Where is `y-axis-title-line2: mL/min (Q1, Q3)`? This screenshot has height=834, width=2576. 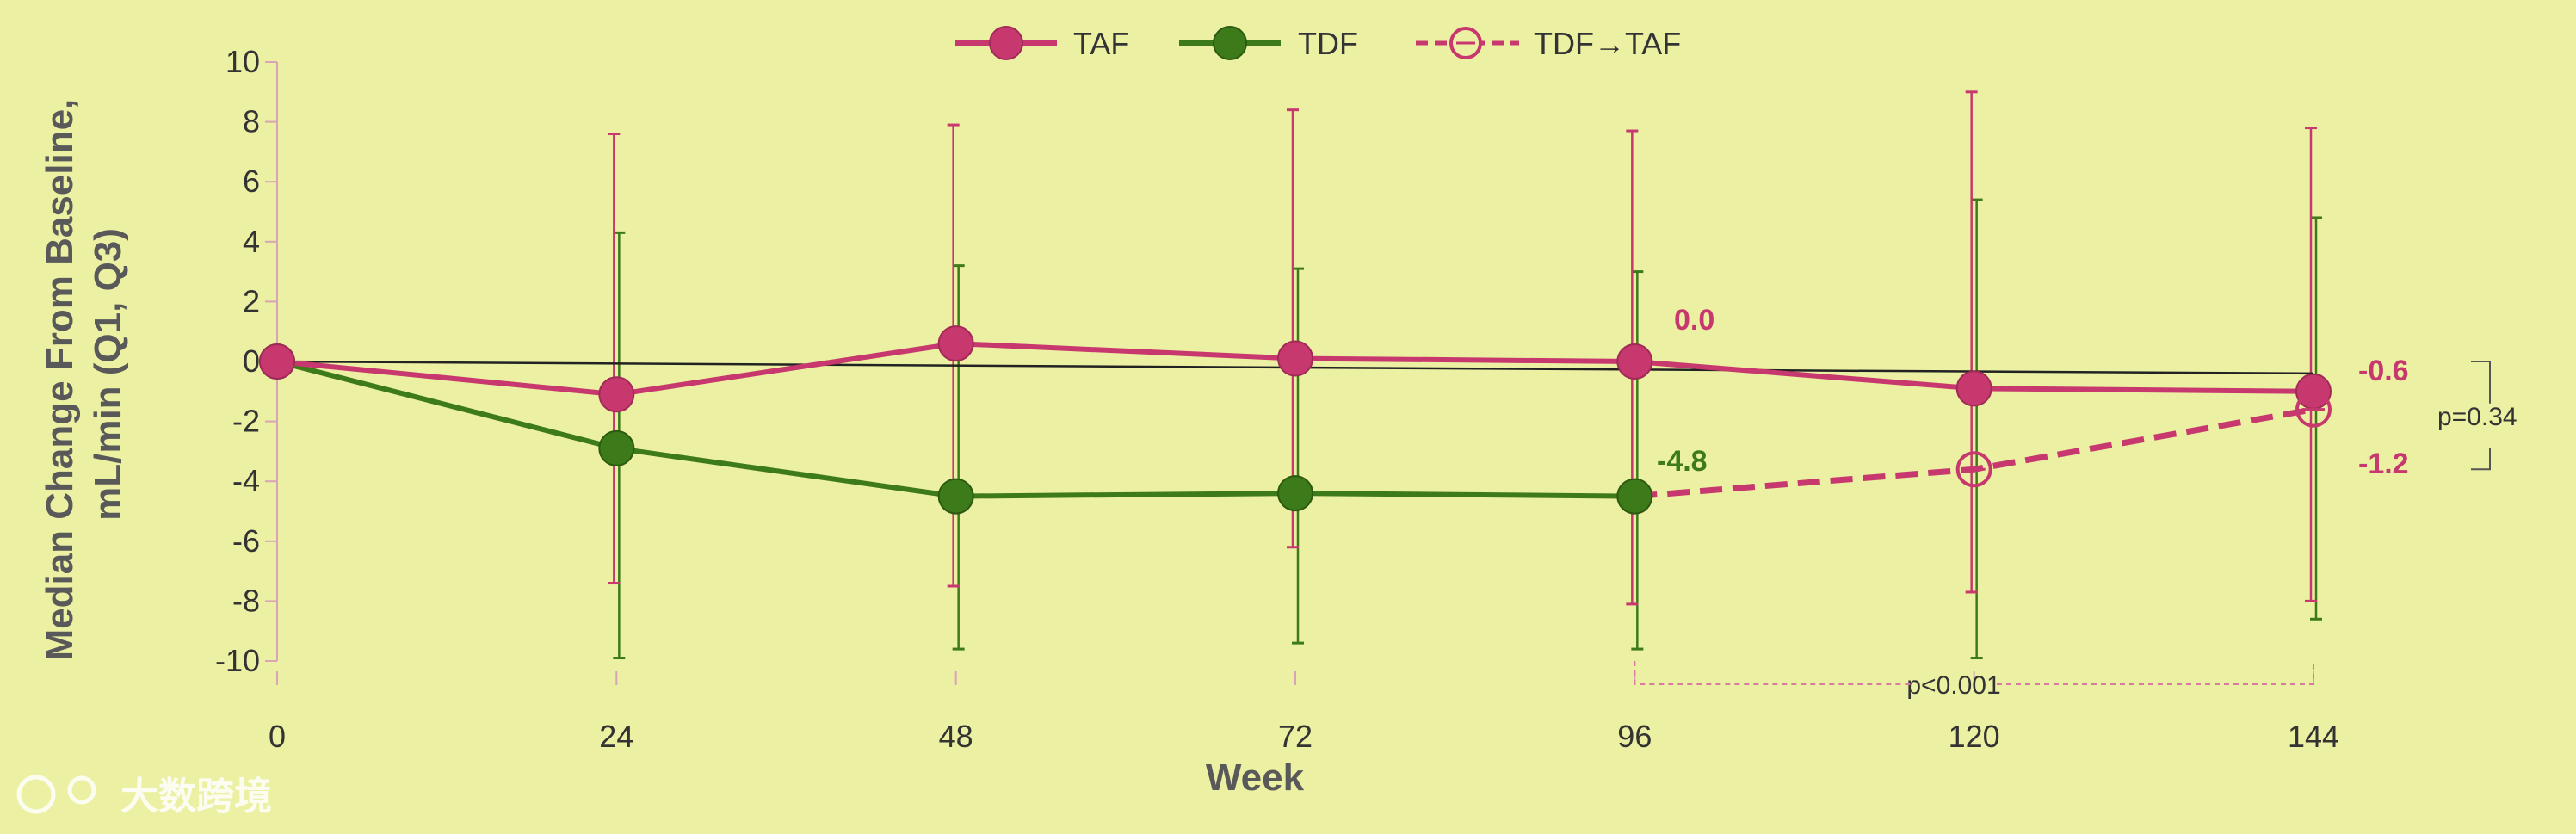
y-axis-title-line2: mL/min (Q1, Q3) is located at coordinates (108, 375).